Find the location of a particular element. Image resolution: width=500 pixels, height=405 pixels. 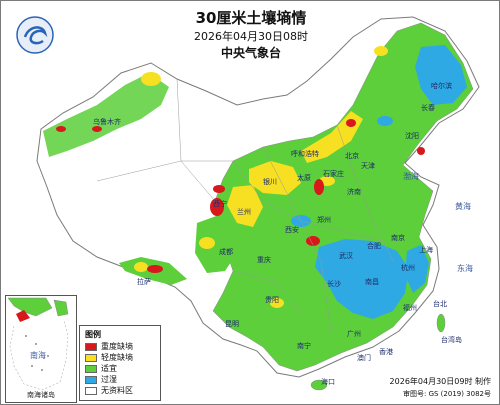

legend-item: 适宜 is located at coordinates (122, 368).